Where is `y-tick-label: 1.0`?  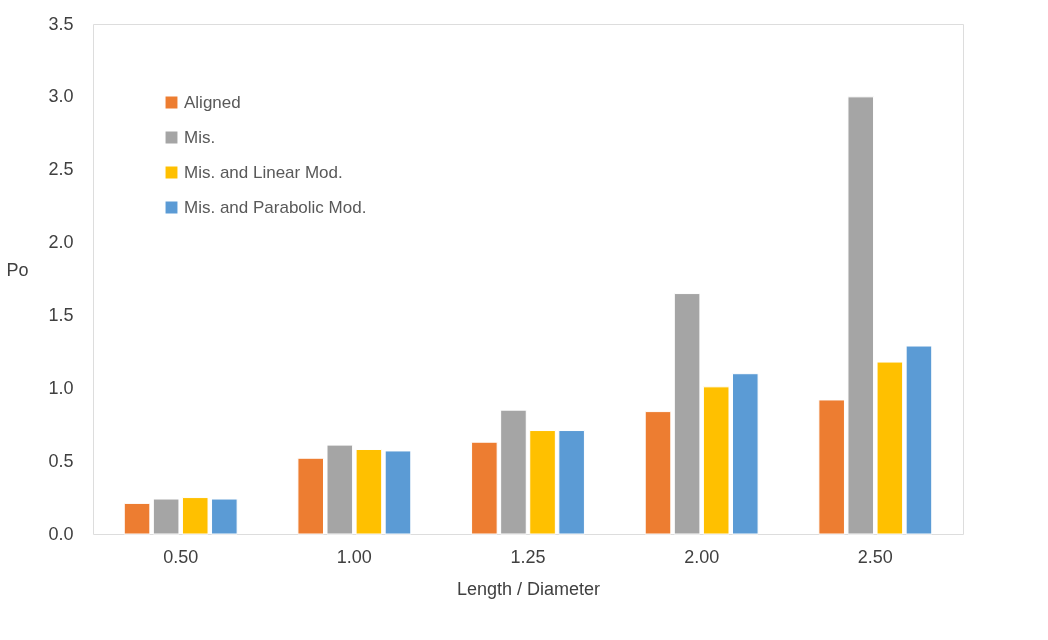
y-tick-label: 1.0 is located at coordinates (61, 387).